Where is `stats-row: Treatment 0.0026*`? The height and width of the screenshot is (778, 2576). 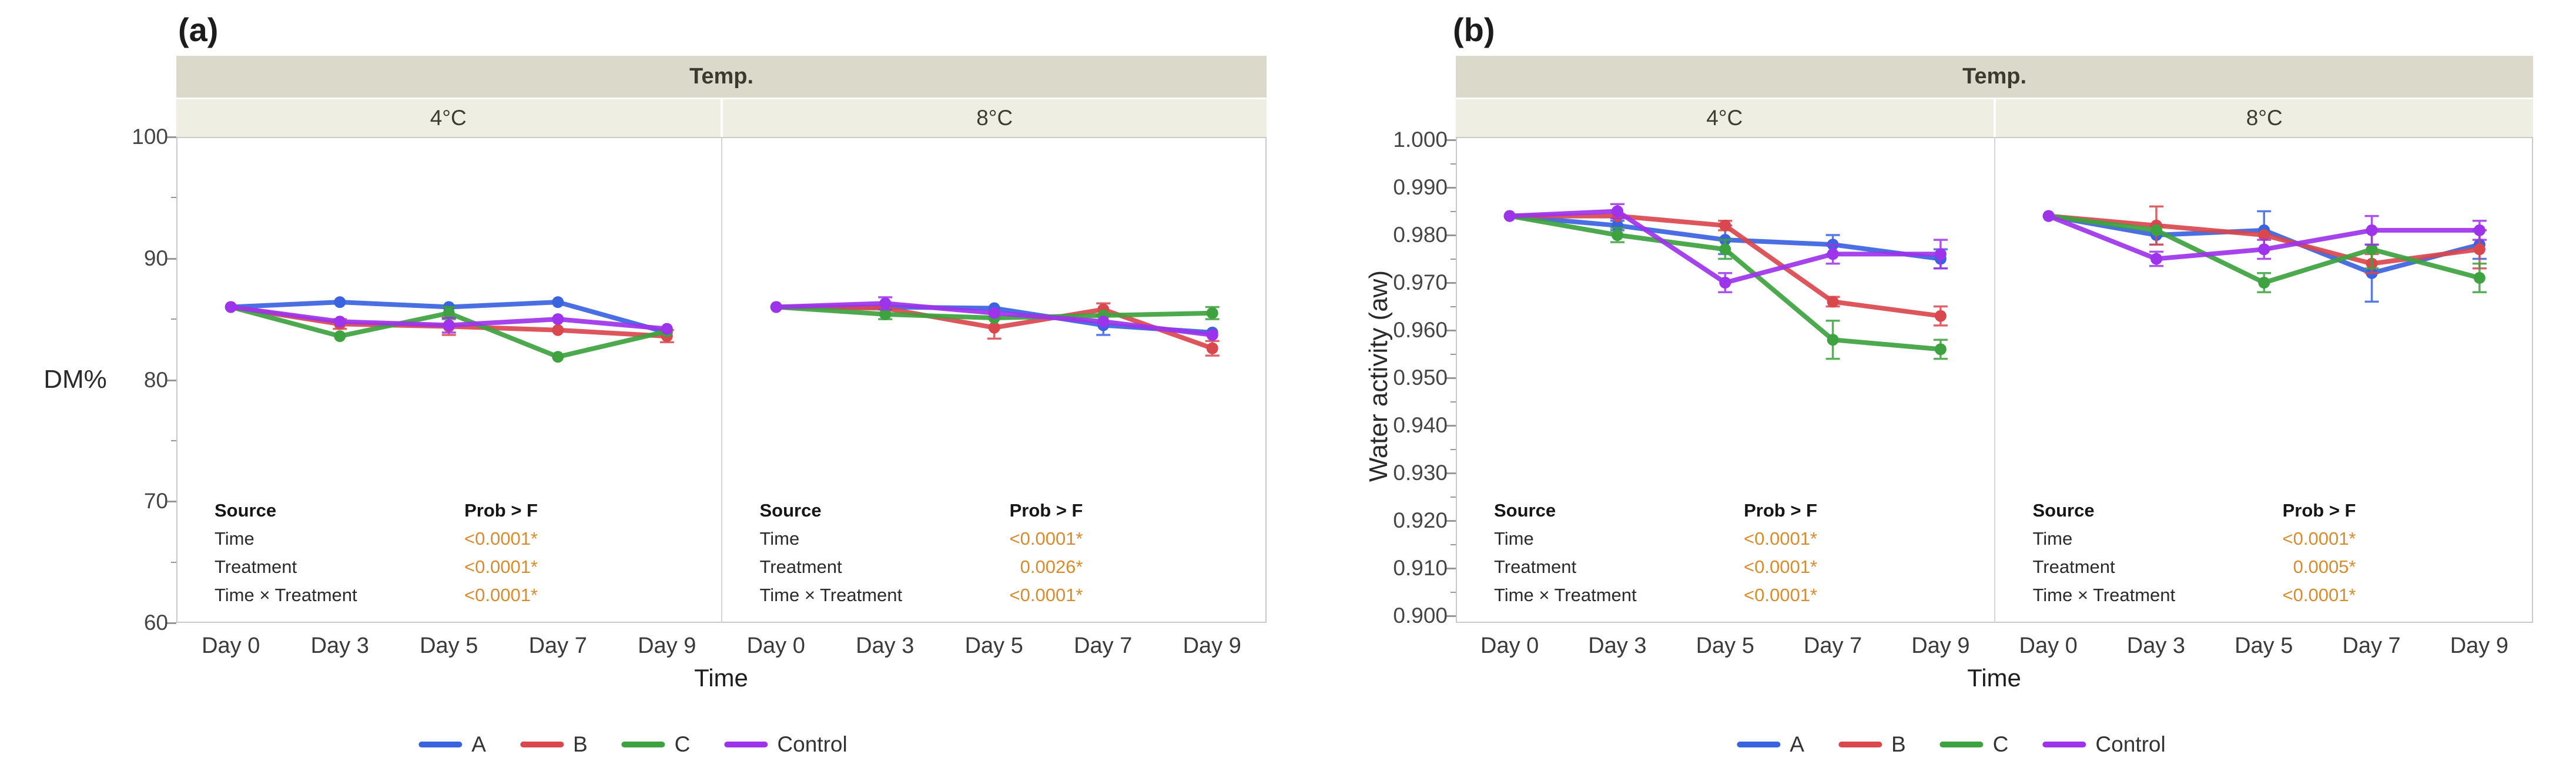 stats-row: Treatment 0.0026* is located at coordinates (921, 567).